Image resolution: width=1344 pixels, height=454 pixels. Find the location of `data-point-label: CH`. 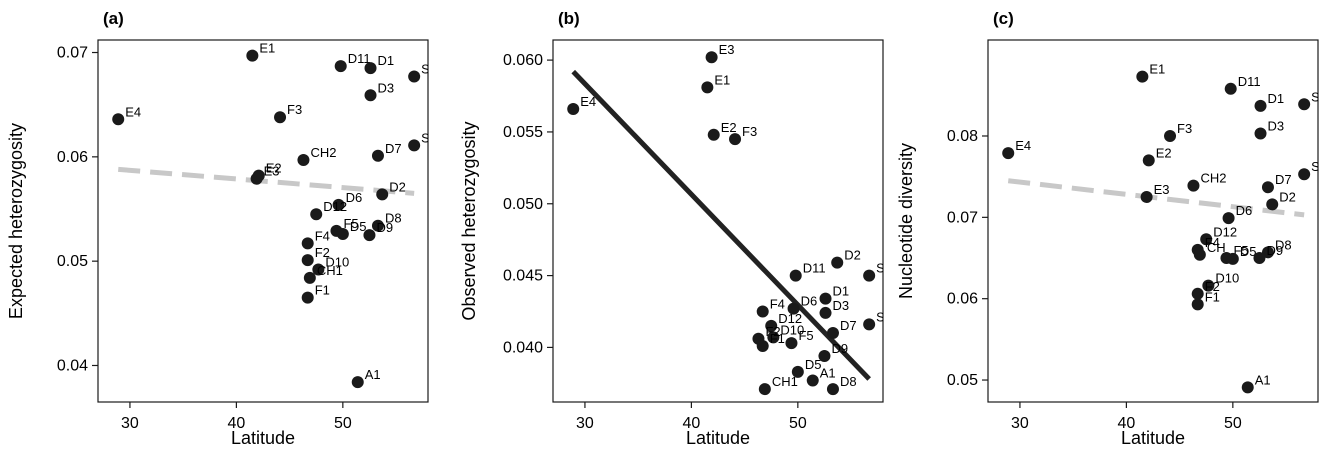

data-point-label: CH is located at coordinates (1216, 247).